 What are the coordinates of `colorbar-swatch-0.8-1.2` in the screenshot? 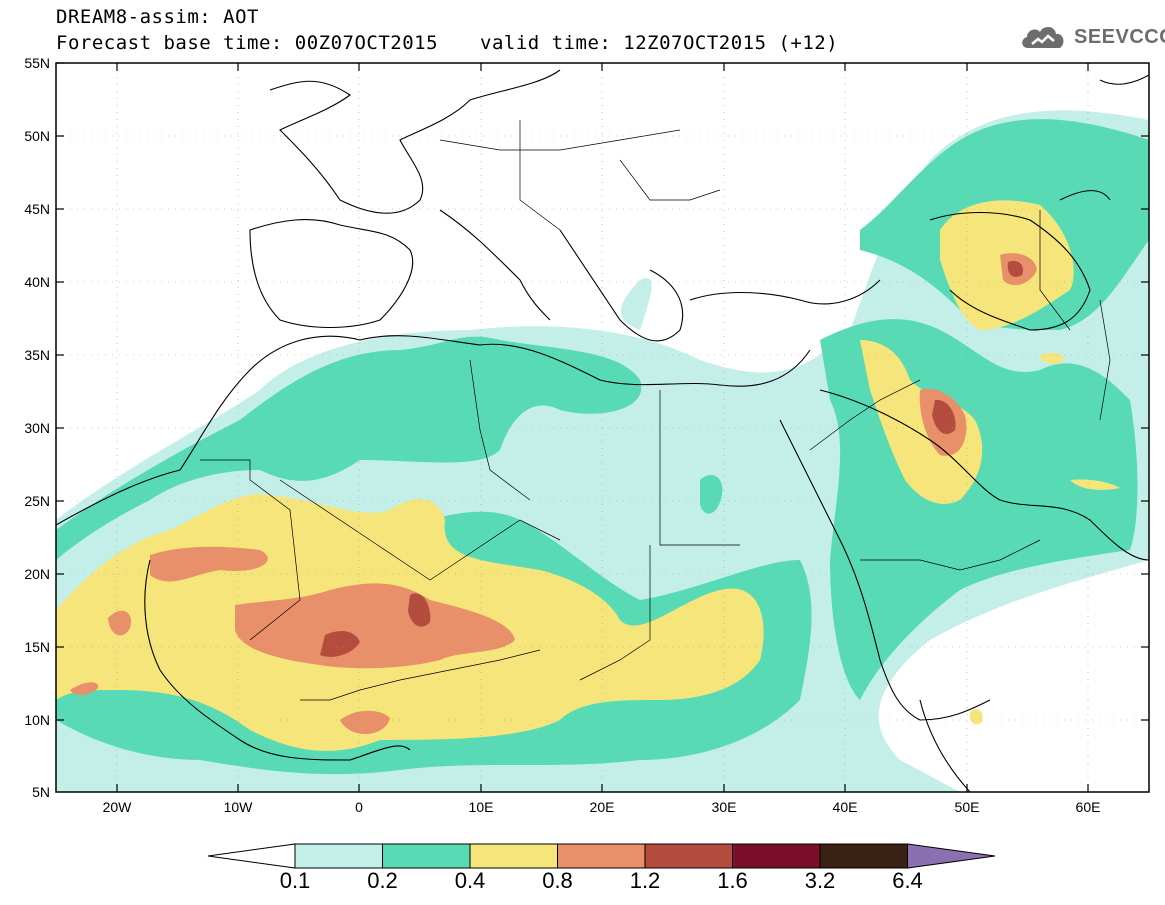 It's located at (601, 856).